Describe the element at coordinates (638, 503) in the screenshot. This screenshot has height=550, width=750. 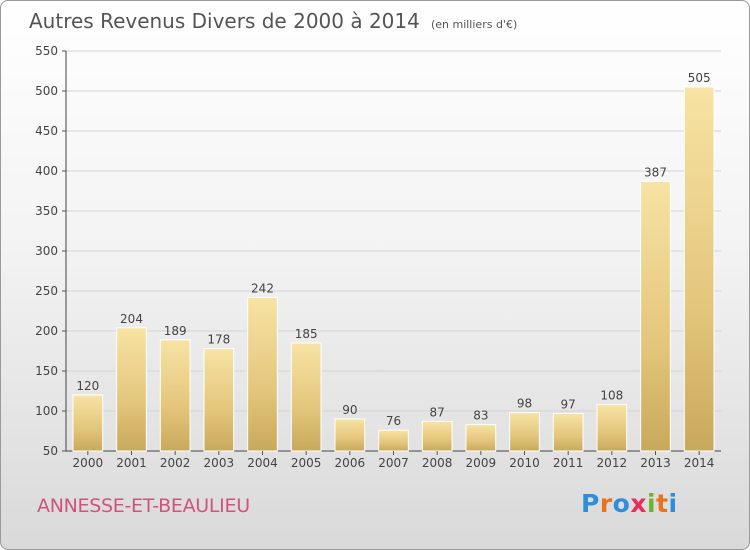
I see `logo-letter: x` at that location.